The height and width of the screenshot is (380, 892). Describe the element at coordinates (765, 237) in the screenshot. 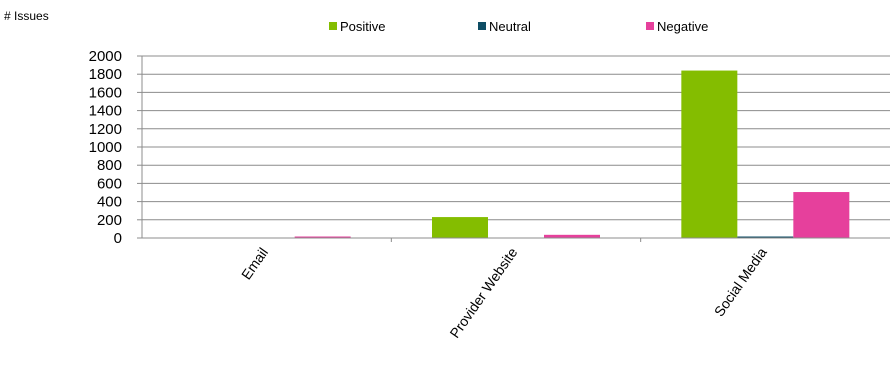

I see `bar-neutral-social-media` at that location.